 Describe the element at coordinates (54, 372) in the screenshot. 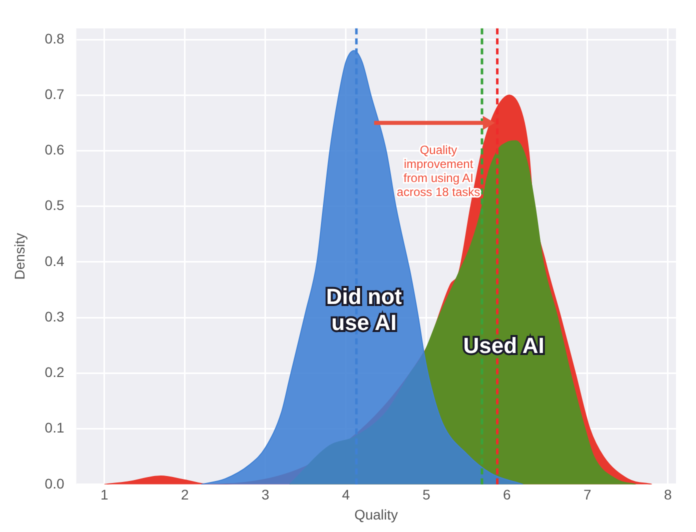

I see `y-tick-label: 0.2` at that location.